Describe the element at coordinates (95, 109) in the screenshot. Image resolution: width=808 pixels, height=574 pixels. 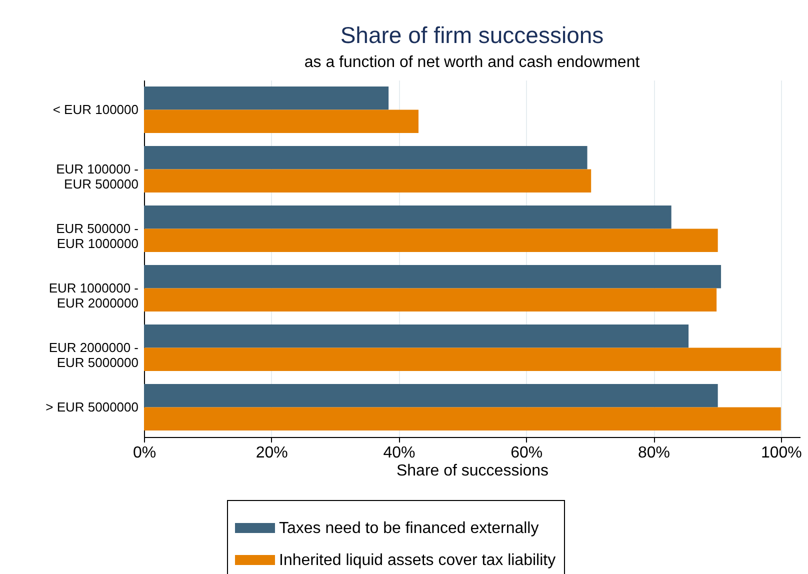
I see `y-tick-label: < EUR 100000` at that location.